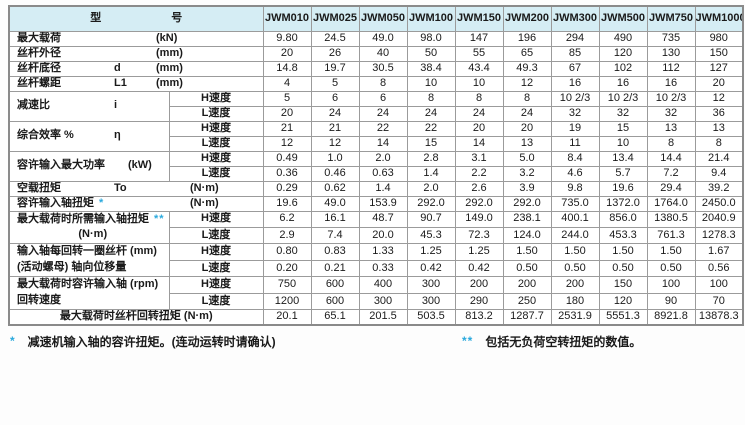 The height and width of the screenshot is (425, 745). What do you see at coordinates (383, 188) in the screenshot?
I see `value-cell: 1.4` at bounding box center [383, 188].